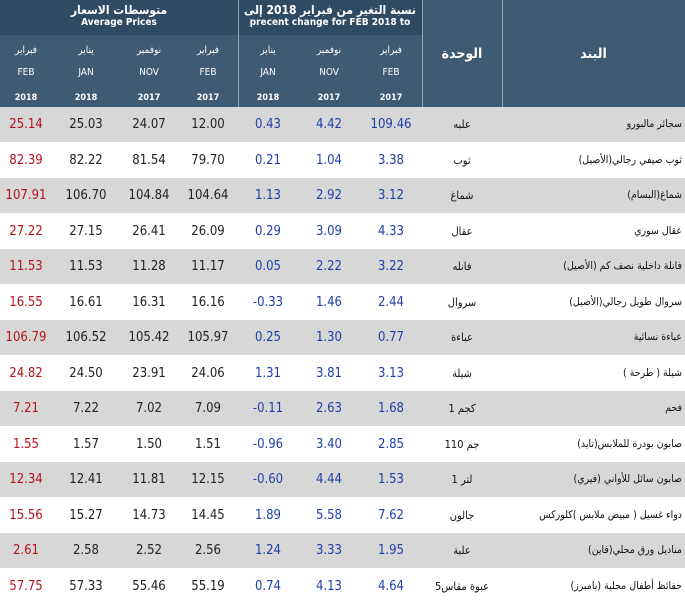 Image resolution: width=685 pixels, height=604 pixels. I want to click on value-cell: 12.15, so click(208, 479).